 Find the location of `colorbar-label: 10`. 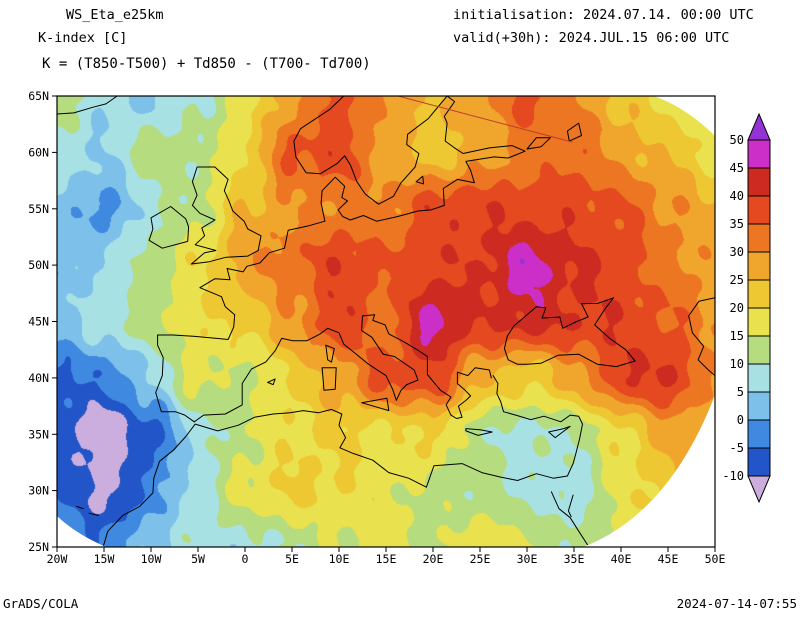

colorbar-label: 10 is located at coordinates (737, 364).